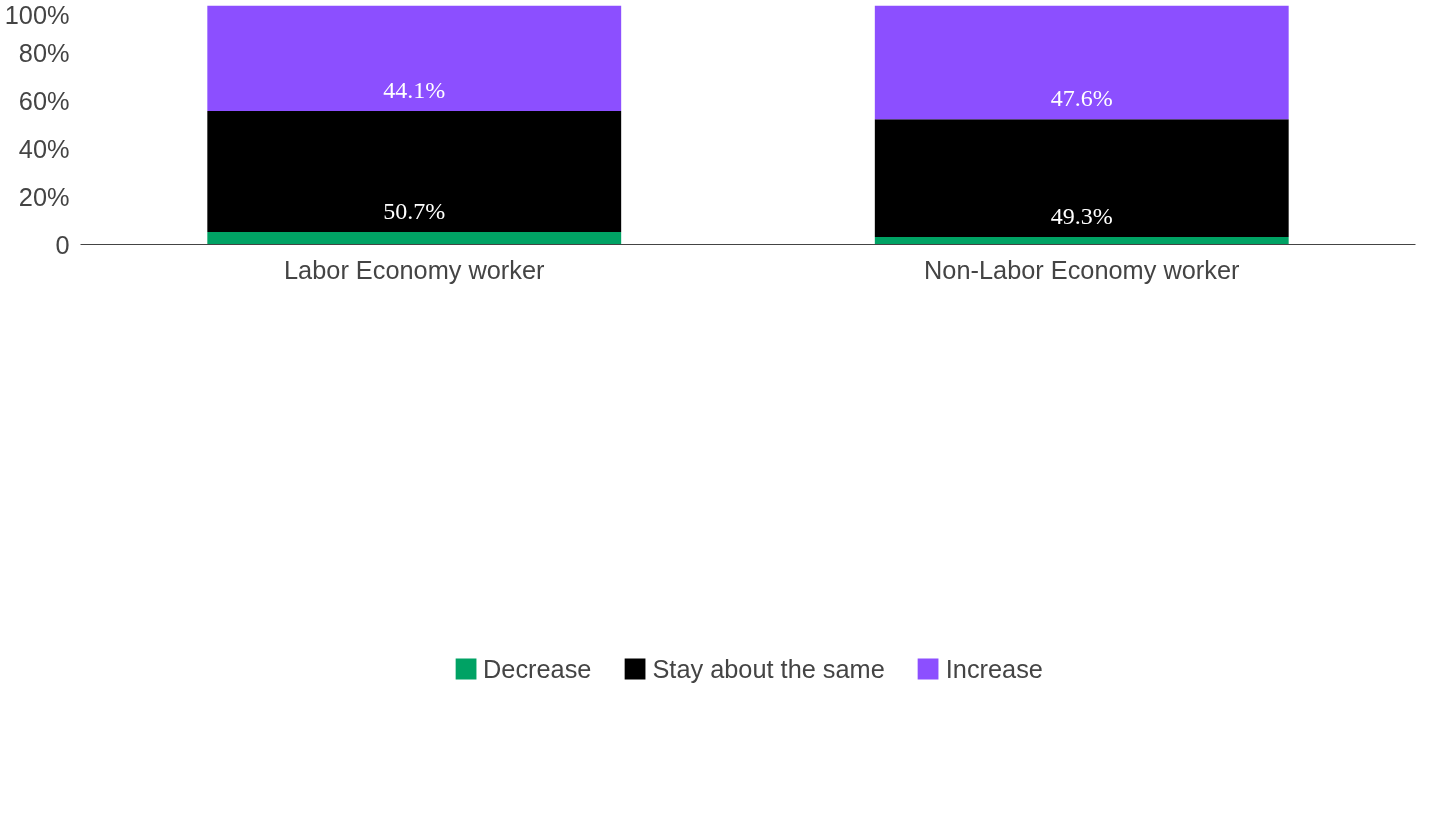 This screenshot has height=816, width=1431. Describe the element at coordinates (537, 669) in the screenshot. I see `legend-label: Decrease` at that location.